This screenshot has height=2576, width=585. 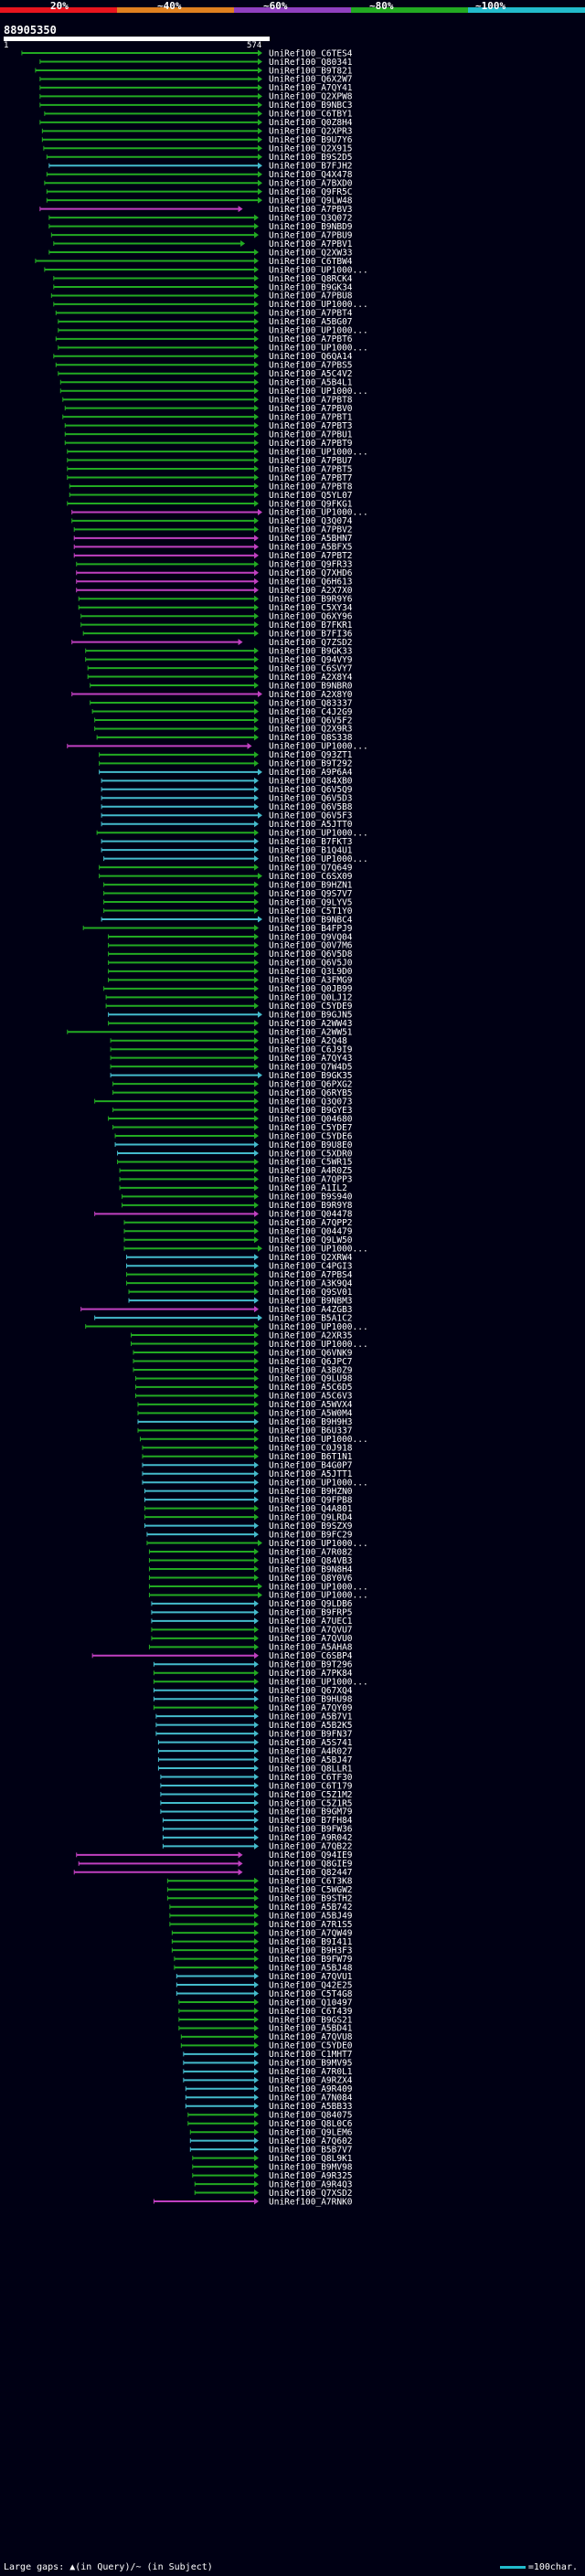 I want to click on hit-label: UniRef100_A7PK84, so click(x=311, y=1674).